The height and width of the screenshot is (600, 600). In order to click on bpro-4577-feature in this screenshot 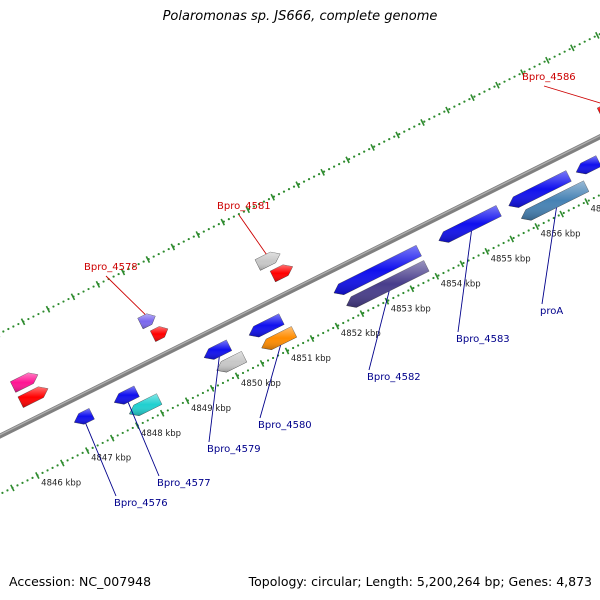, I will do `click(126, 395)`.